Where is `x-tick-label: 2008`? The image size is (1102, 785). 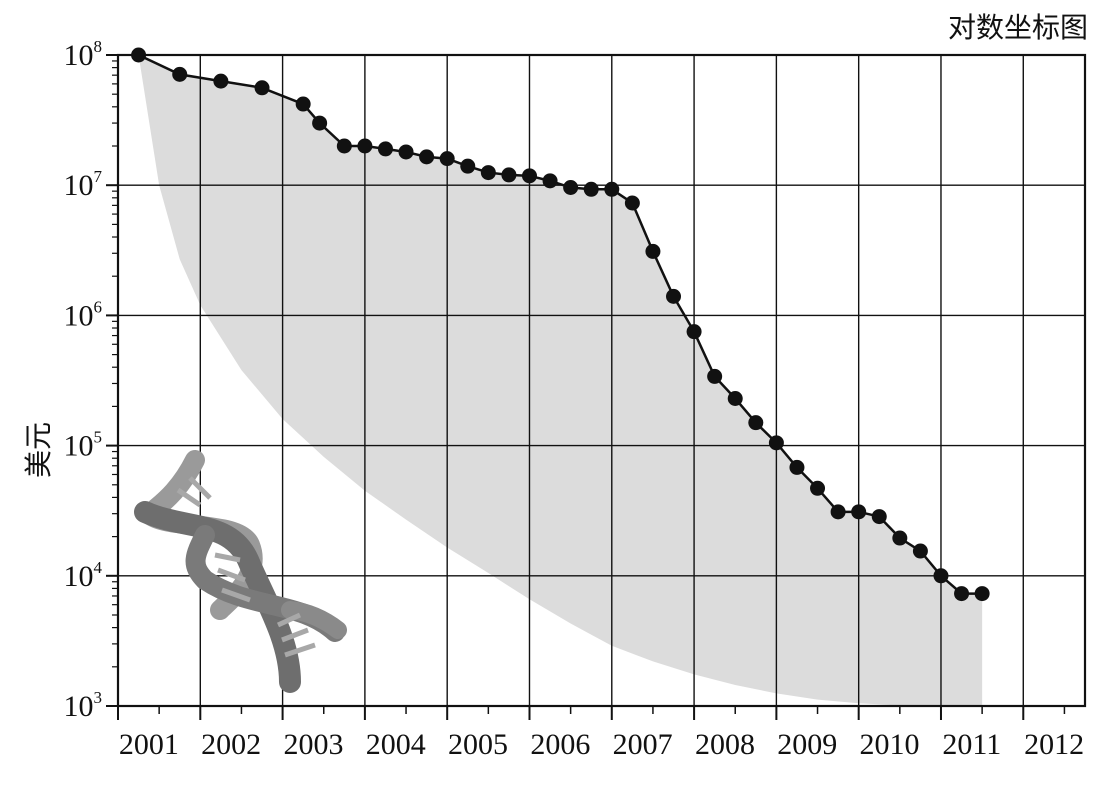 x-tick-label: 2008 is located at coordinates (725, 744).